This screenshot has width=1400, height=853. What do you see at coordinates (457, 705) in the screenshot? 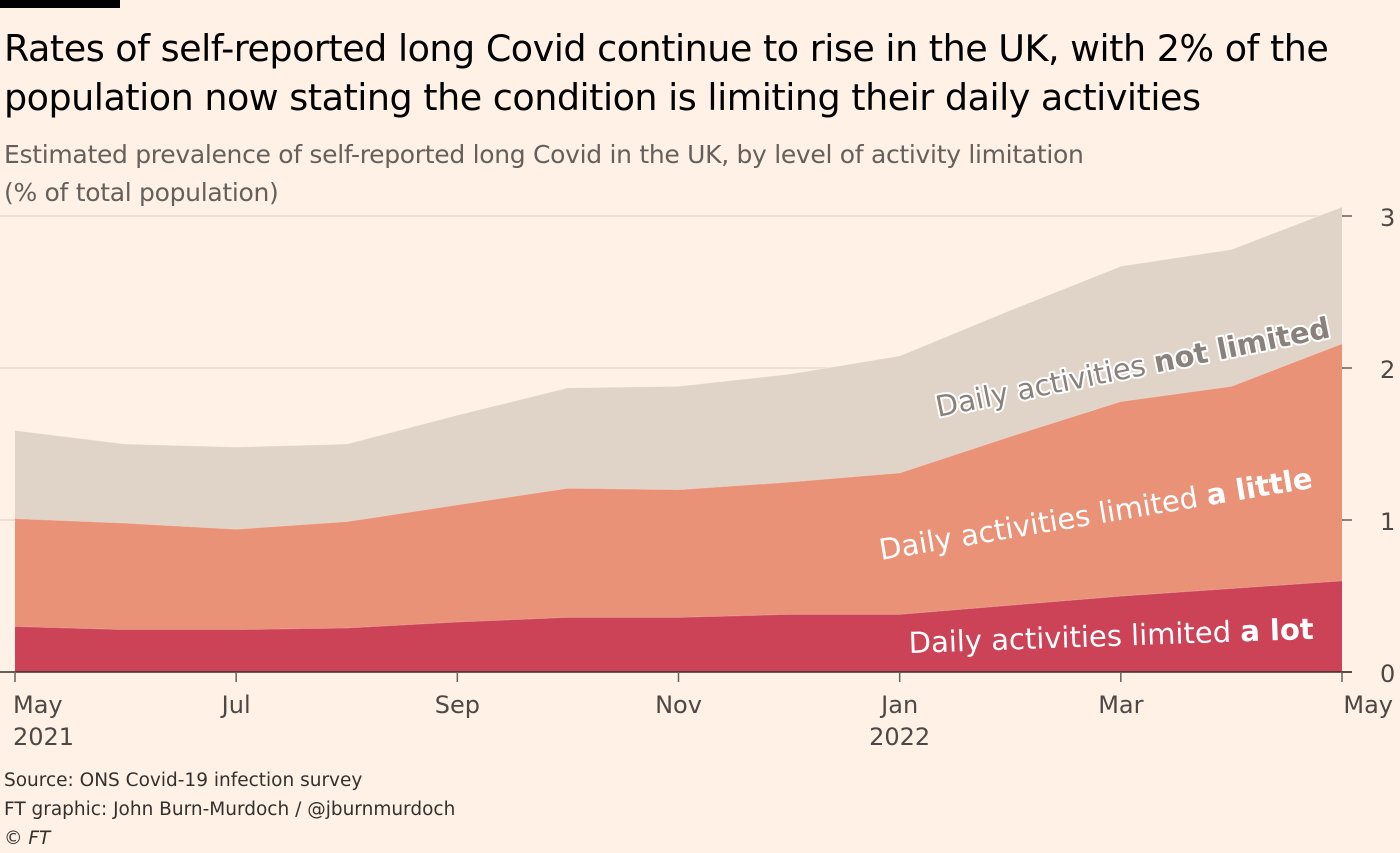
I see `x-tick-label-2: Sep` at bounding box center [457, 705].